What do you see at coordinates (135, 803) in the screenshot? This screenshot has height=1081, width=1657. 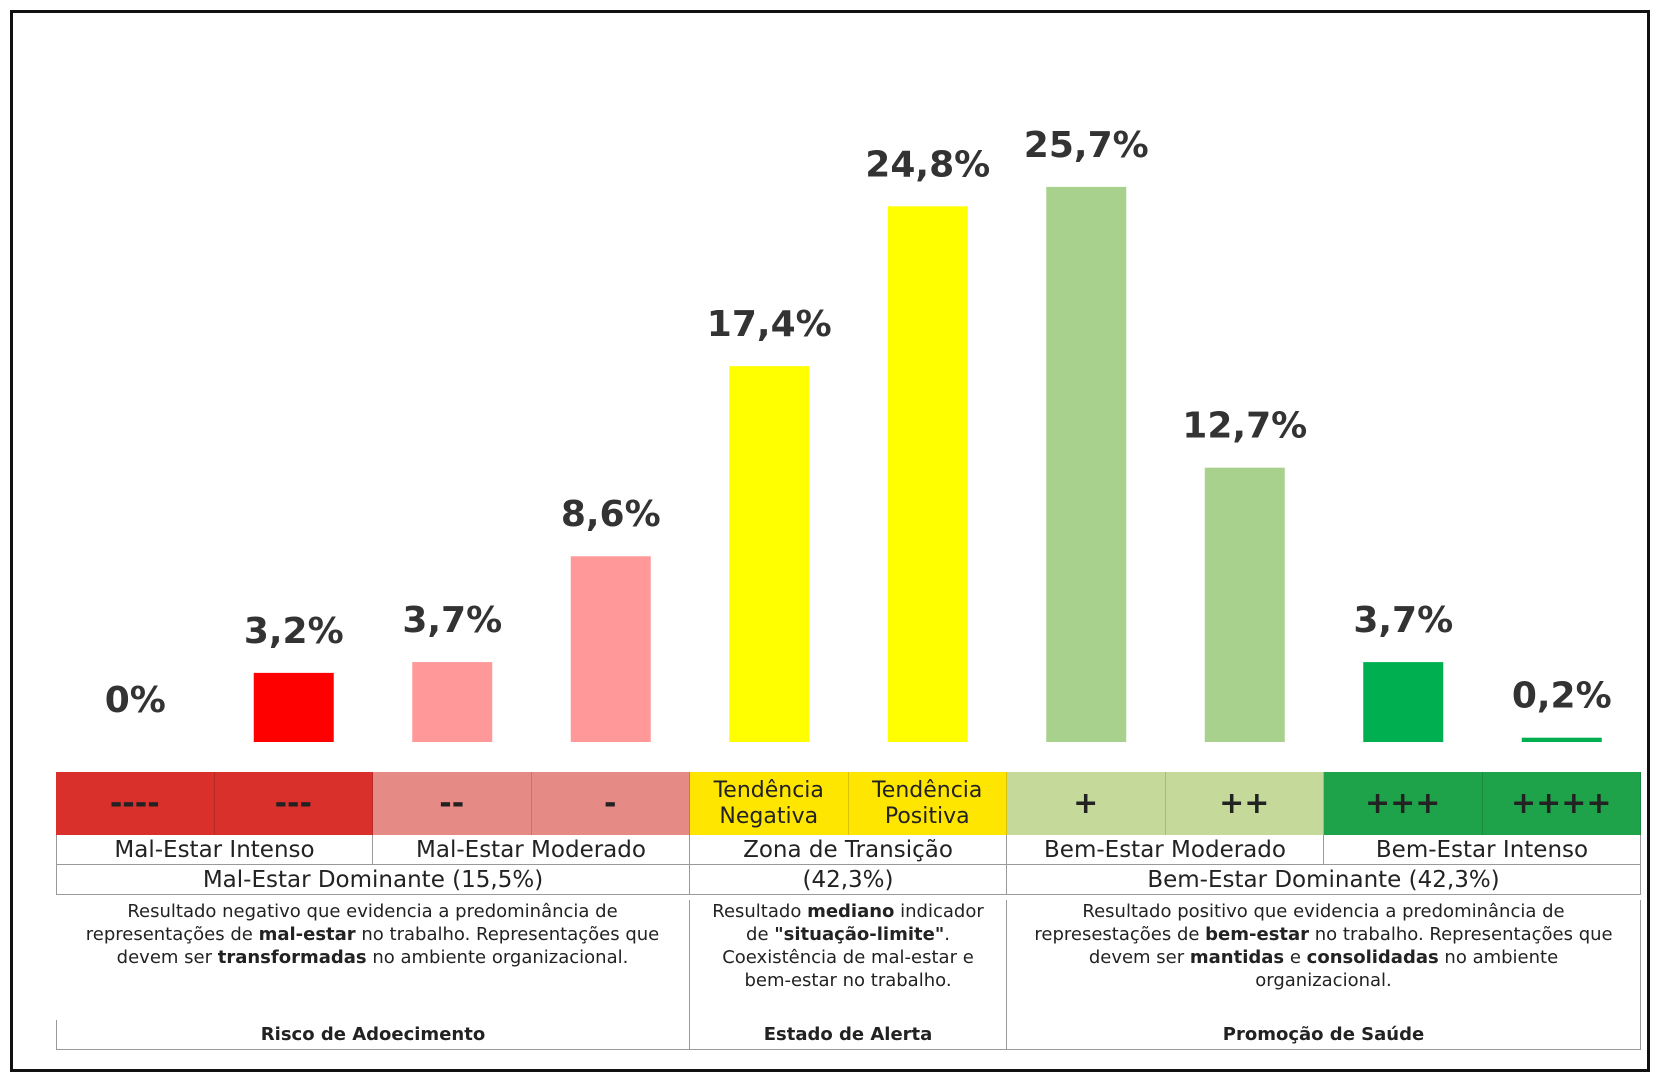 I see `category-label: ----` at bounding box center [135, 803].